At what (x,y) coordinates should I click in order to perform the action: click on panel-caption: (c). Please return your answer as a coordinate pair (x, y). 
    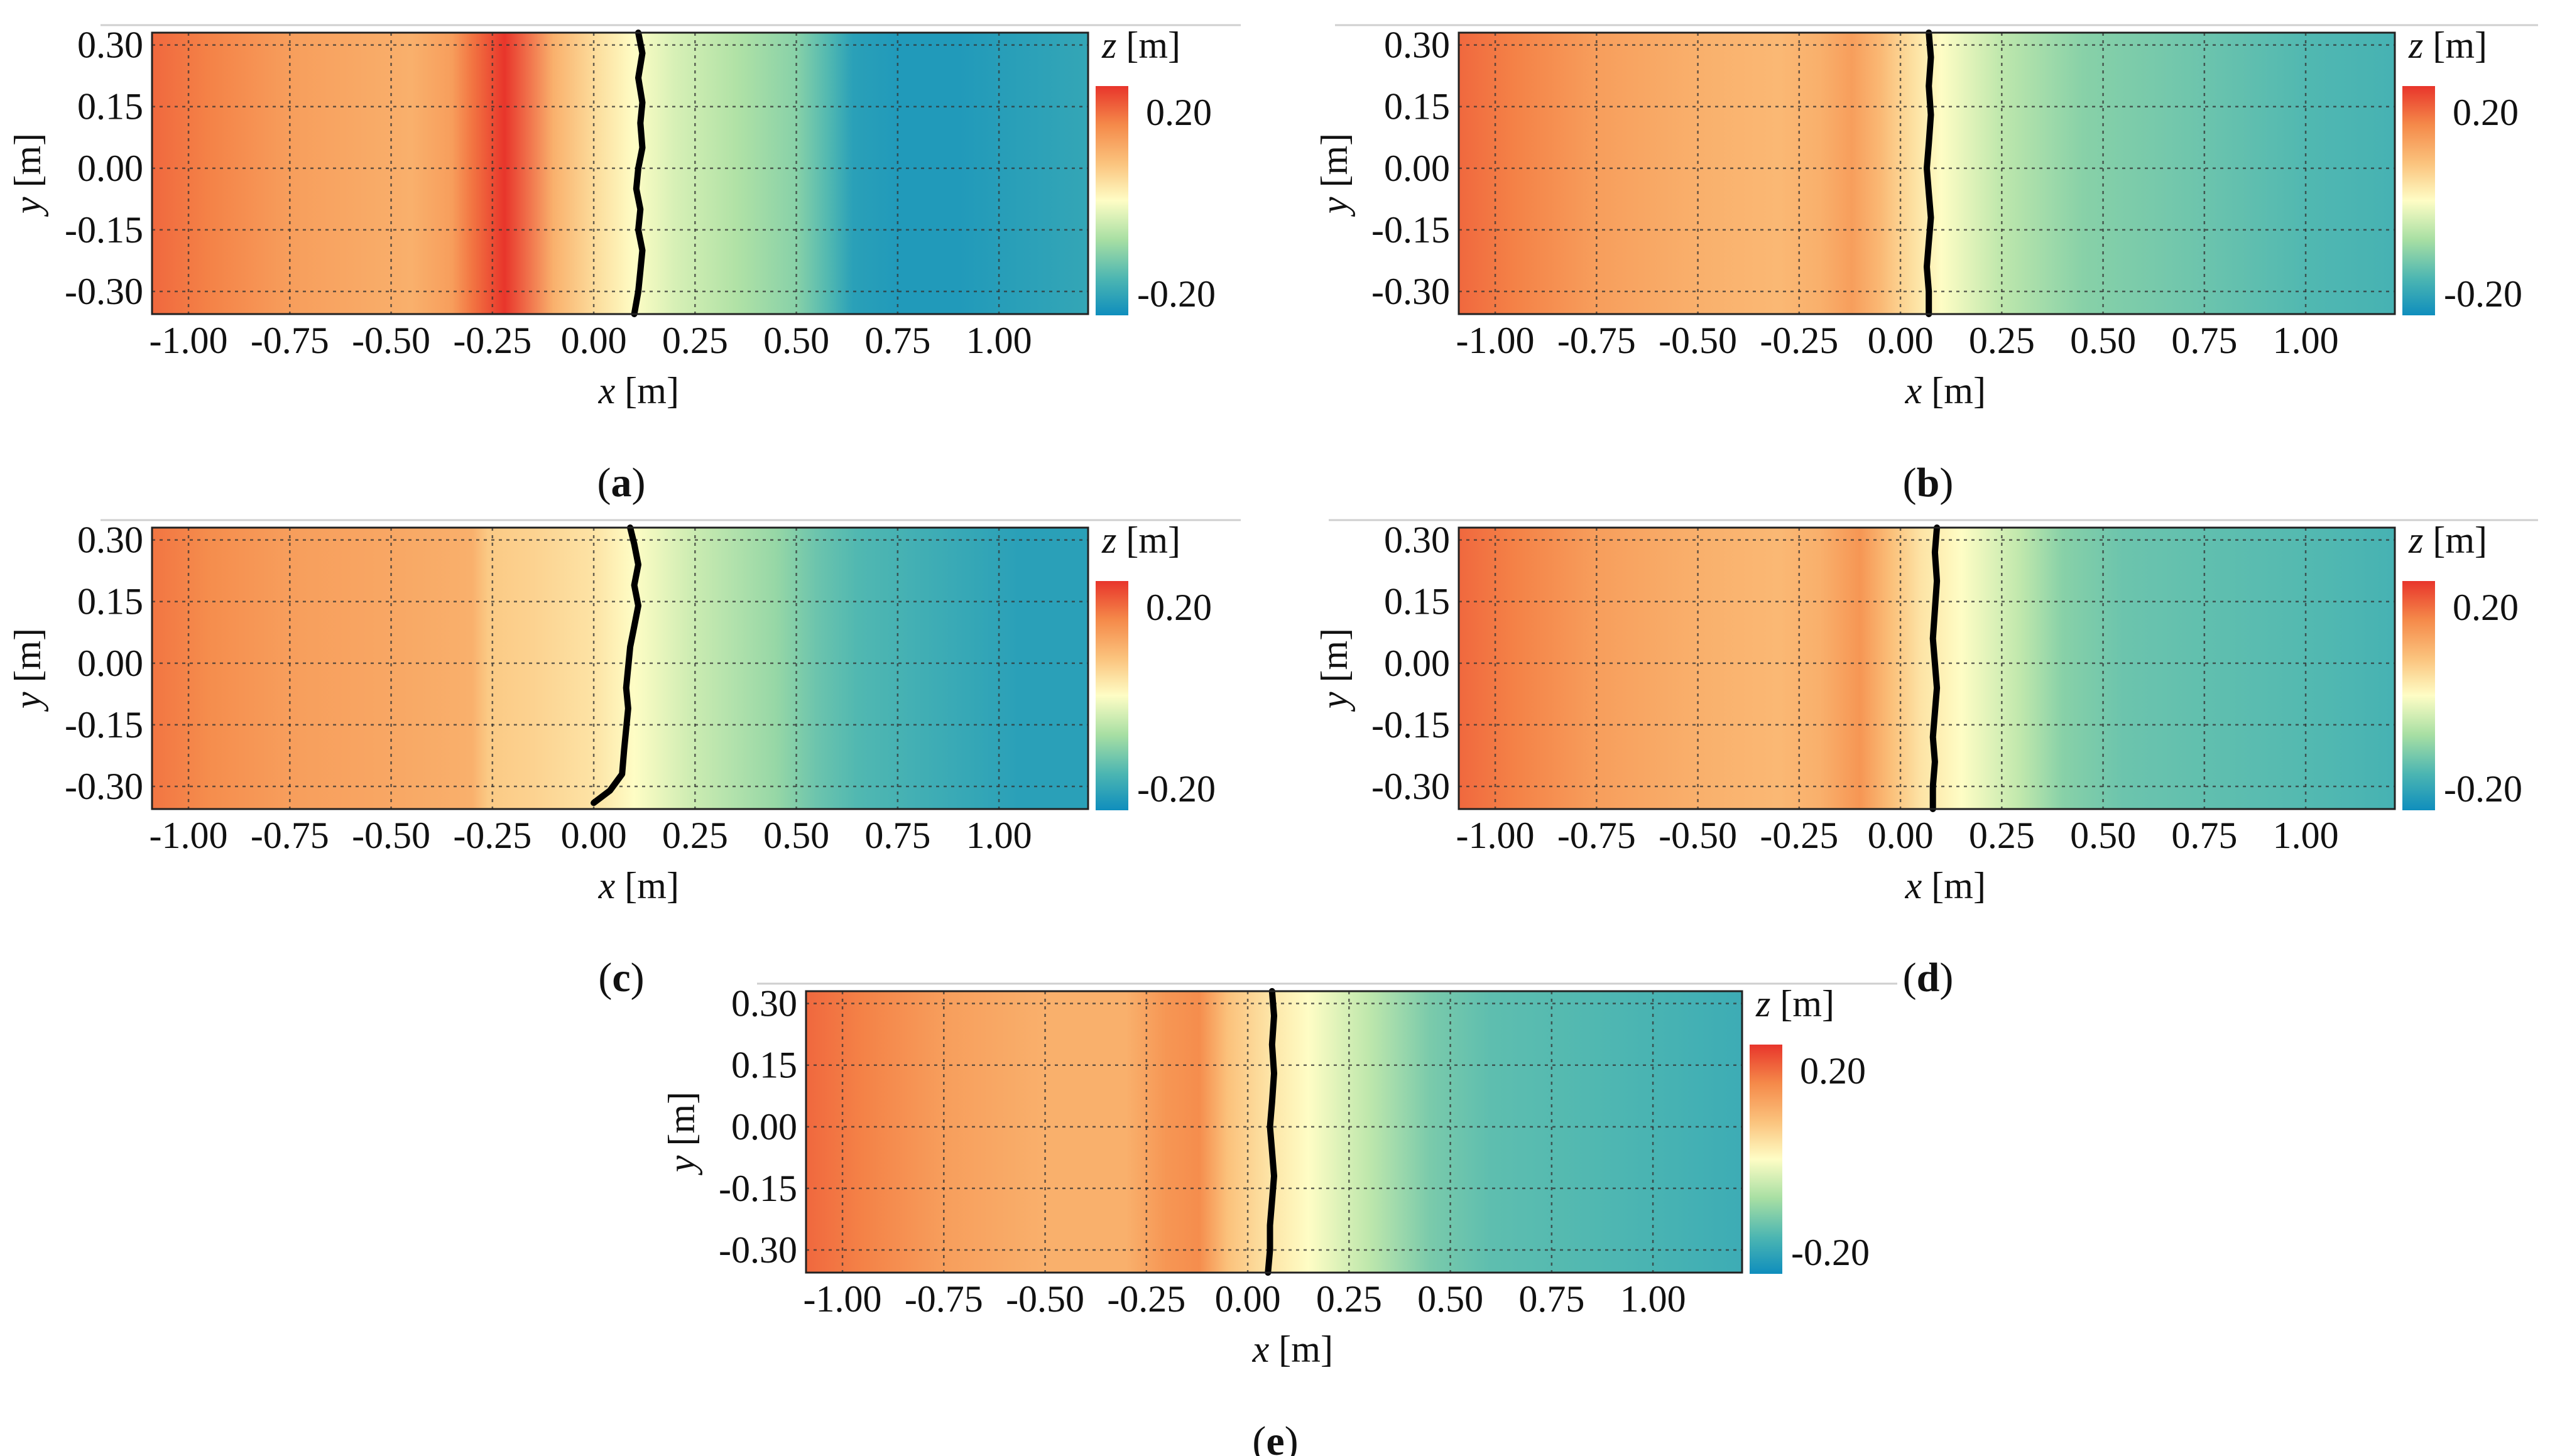
    Looking at the image, I should click on (621, 978).